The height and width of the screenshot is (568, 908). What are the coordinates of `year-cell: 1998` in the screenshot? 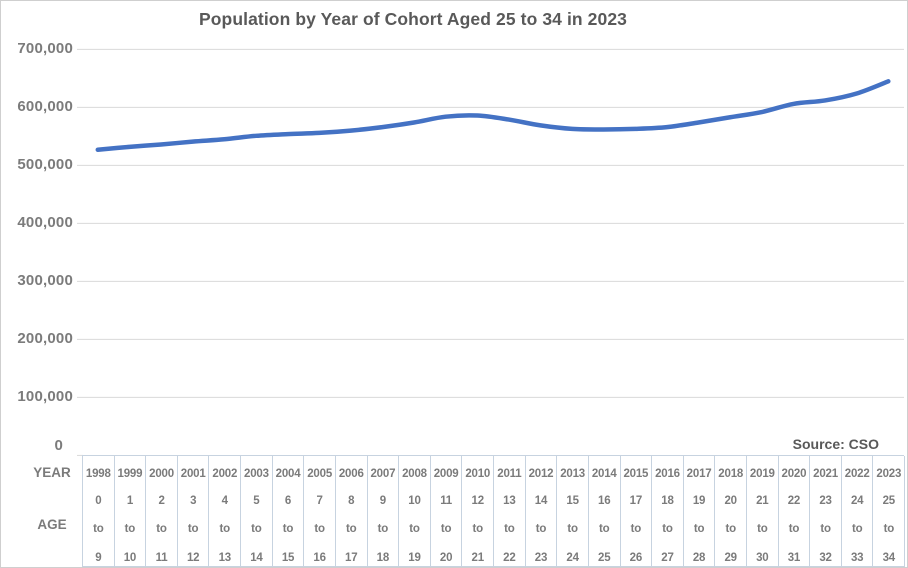 It's located at (98, 474).